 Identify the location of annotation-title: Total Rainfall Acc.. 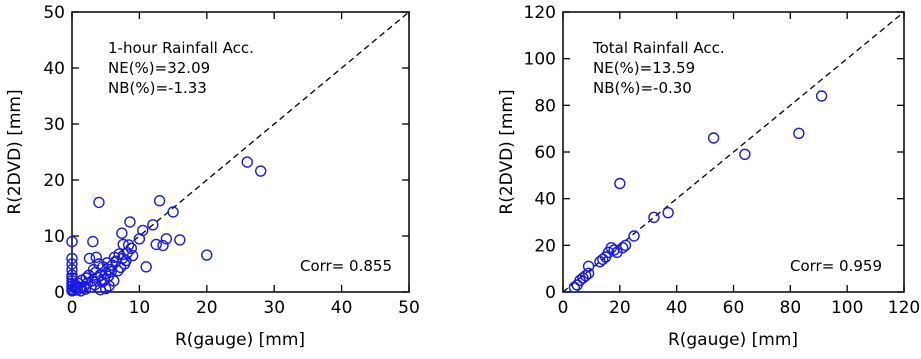
(658, 48).